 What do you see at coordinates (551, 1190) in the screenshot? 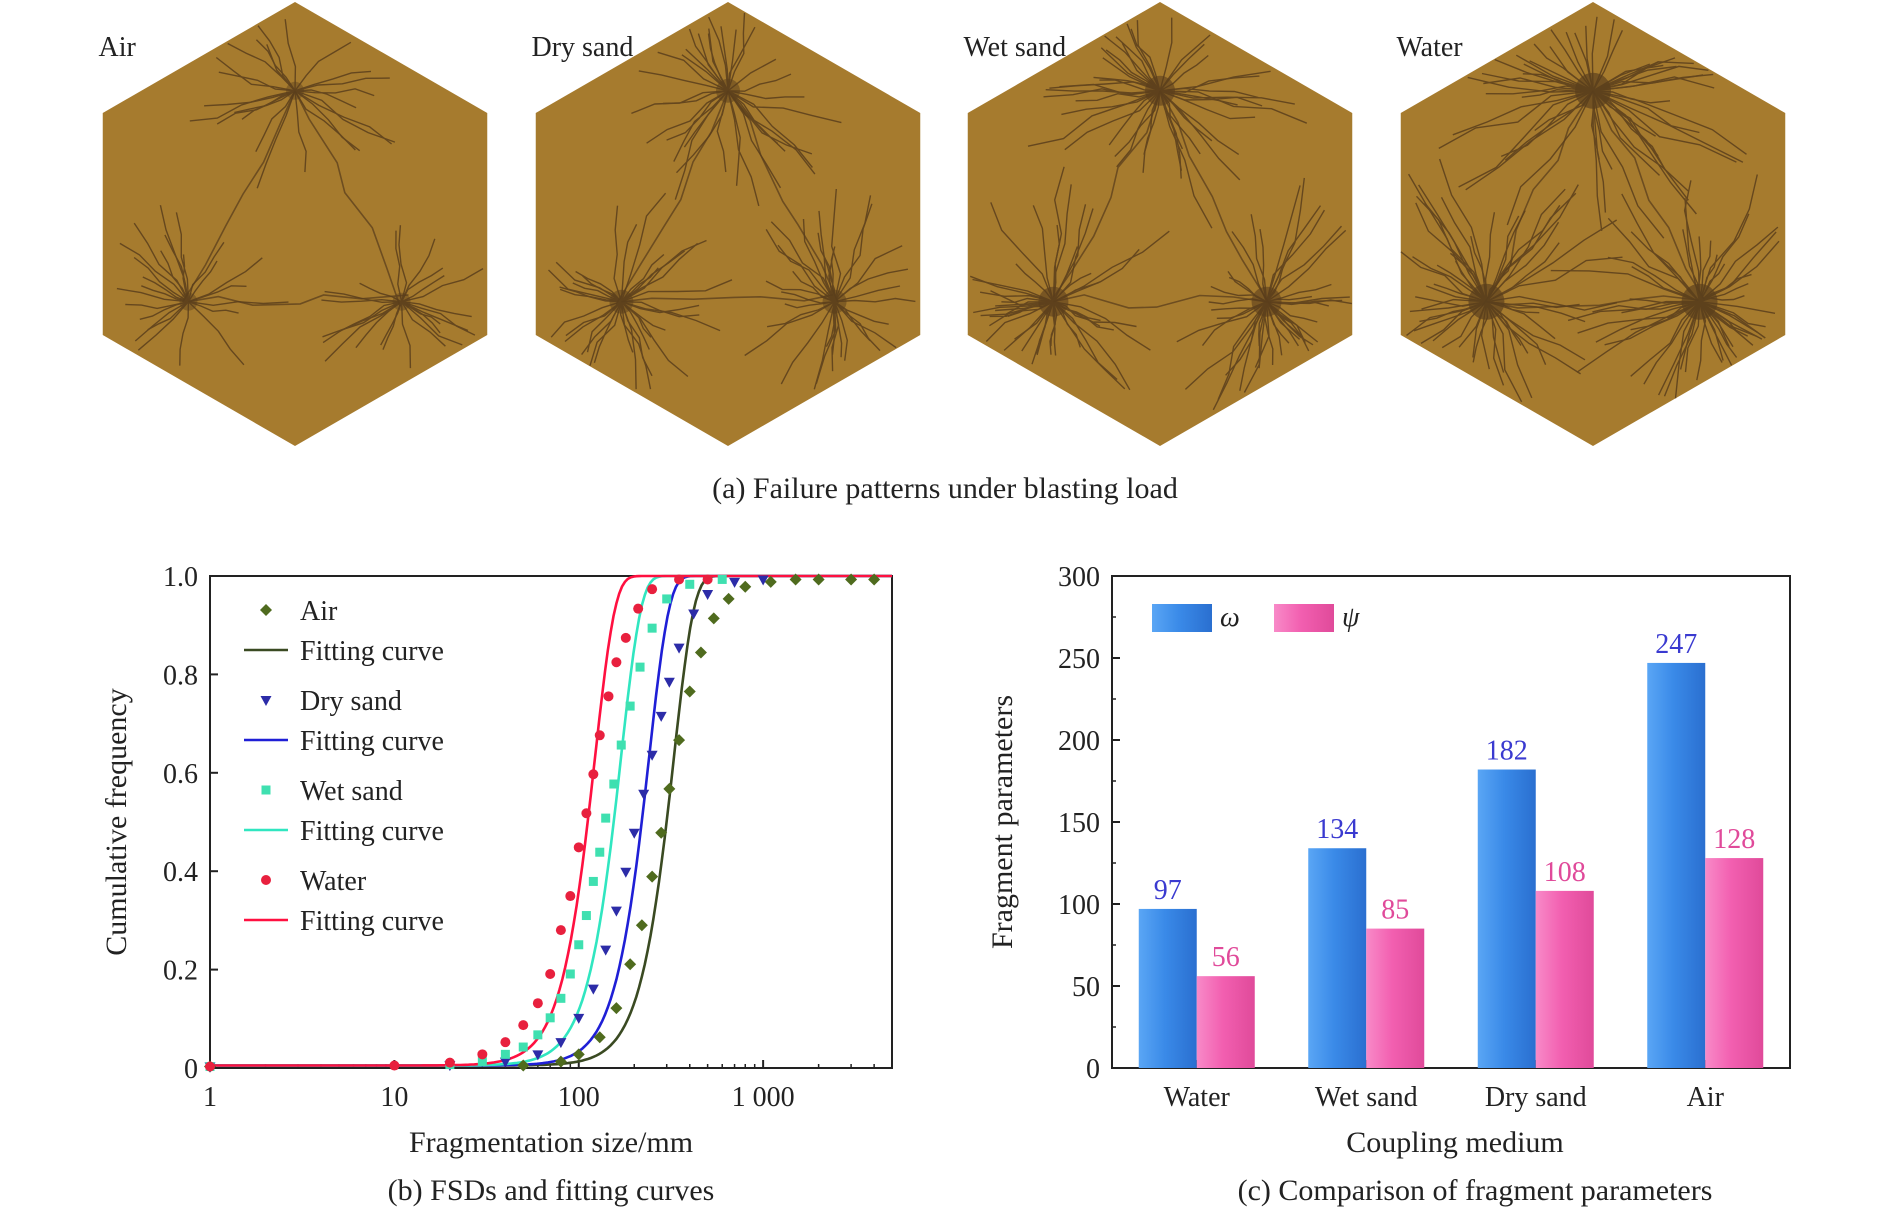
I see `panel-b-caption: (b) FSDs and fitting curves` at bounding box center [551, 1190].